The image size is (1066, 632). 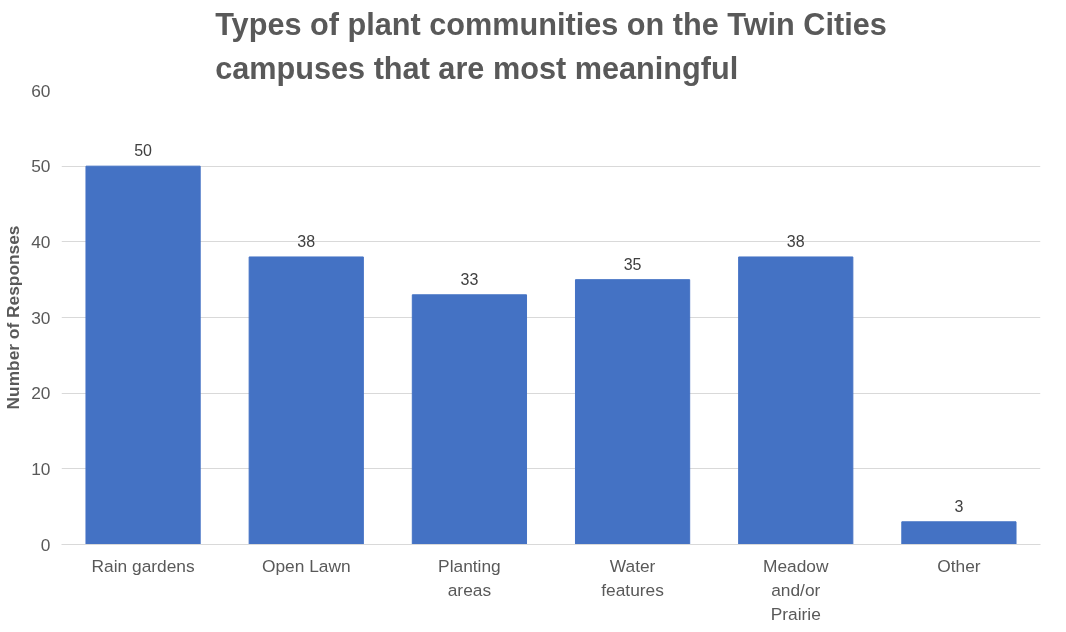 What do you see at coordinates (41, 393) in the screenshot?
I see `y-tick-label: 20` at bounding box center [41, 393].